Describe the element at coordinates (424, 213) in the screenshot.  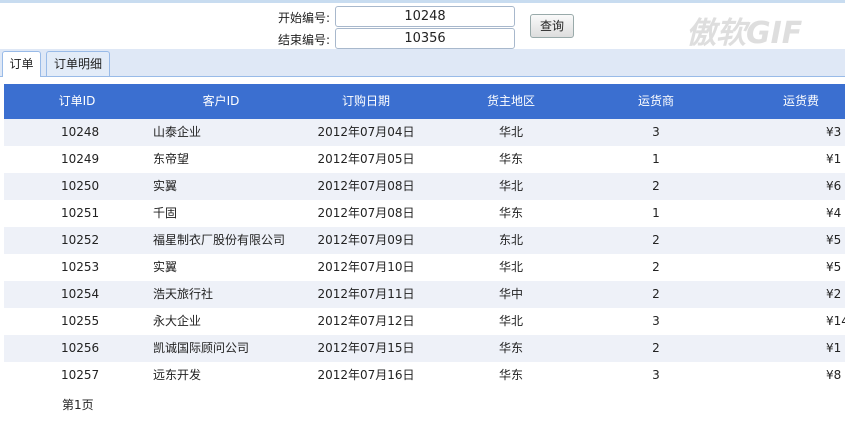
I see `table-row: 10251 千固 2012年07月08日 华东 1 ¥4` at that location.